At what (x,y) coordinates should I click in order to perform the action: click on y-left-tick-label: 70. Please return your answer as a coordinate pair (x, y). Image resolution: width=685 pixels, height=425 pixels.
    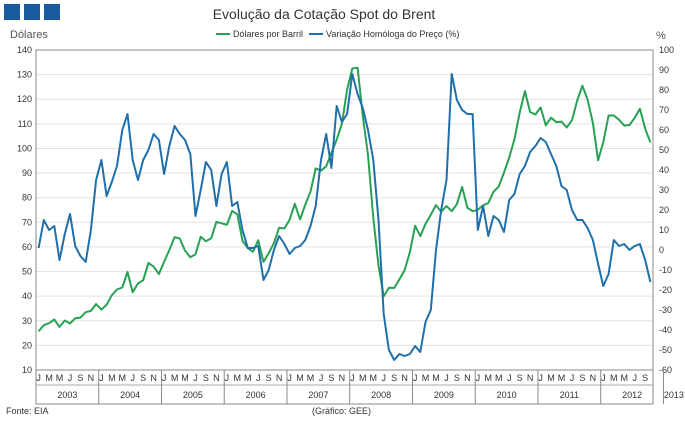
    Looking at the image, I should click on (27, 222).